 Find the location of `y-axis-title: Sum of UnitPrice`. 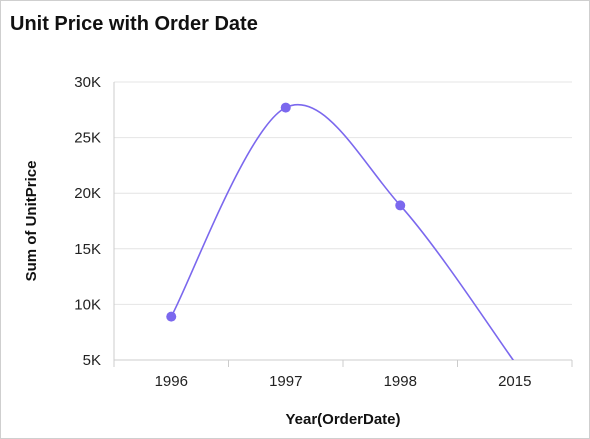

y-axis-title: Sum of UnitPrice is located at coordinates (31, 221).